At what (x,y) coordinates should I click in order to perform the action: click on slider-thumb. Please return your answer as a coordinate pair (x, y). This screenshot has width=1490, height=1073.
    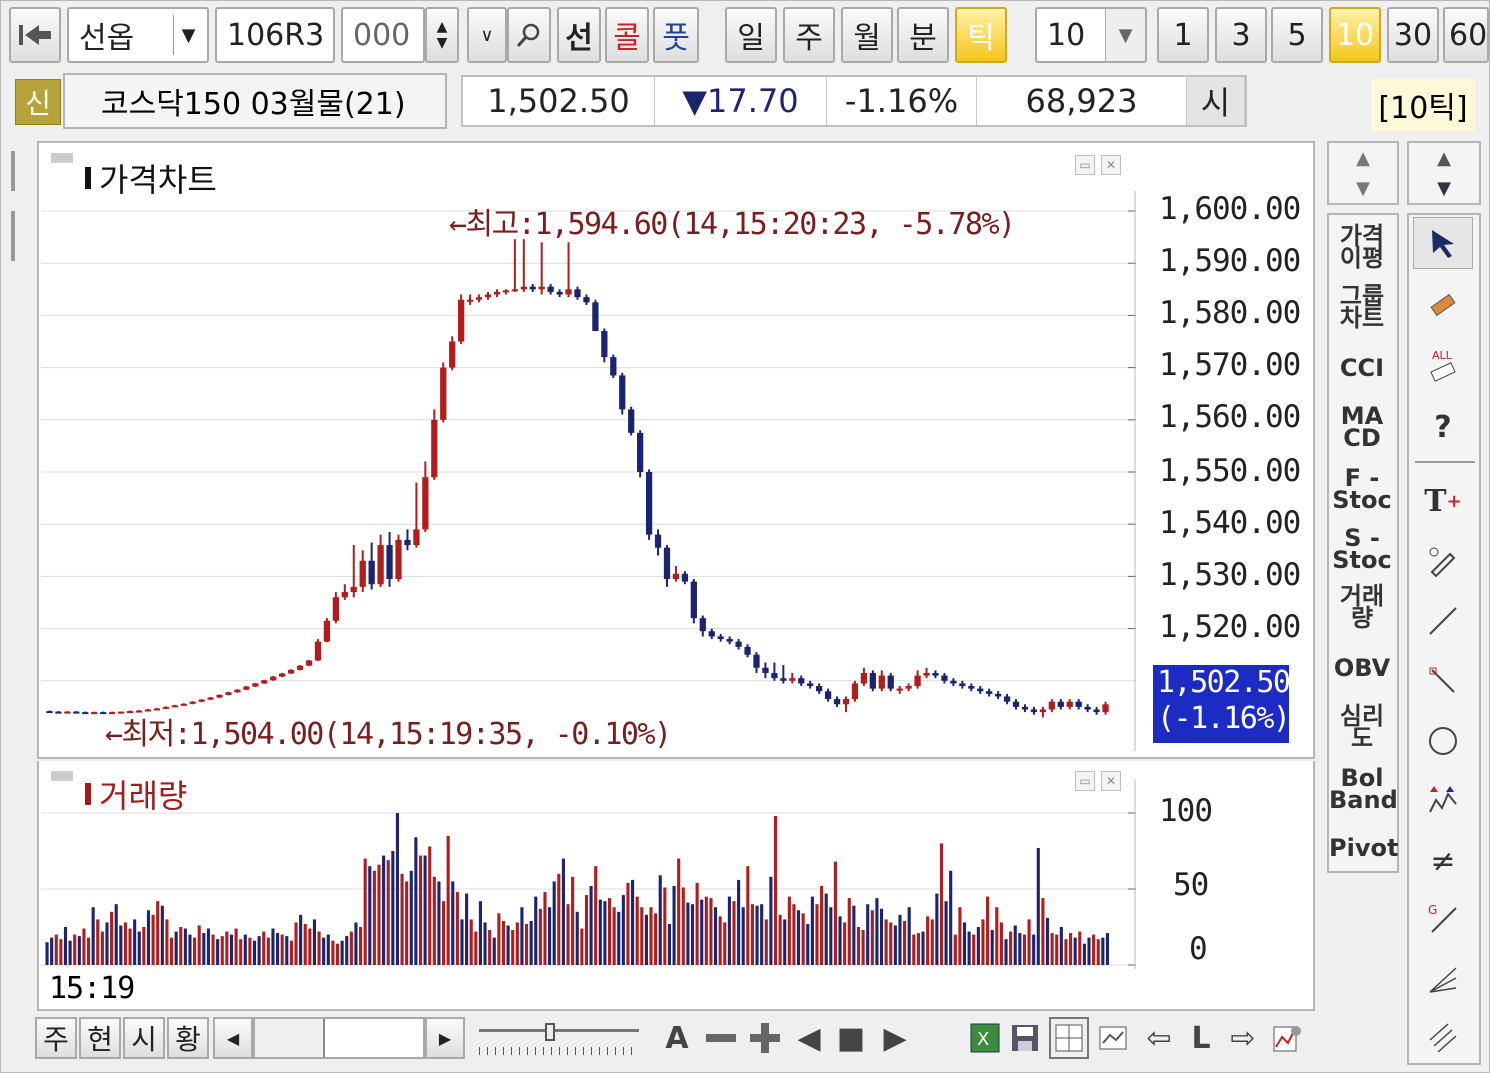
    Looking at the image, I should click on (550, 1032).